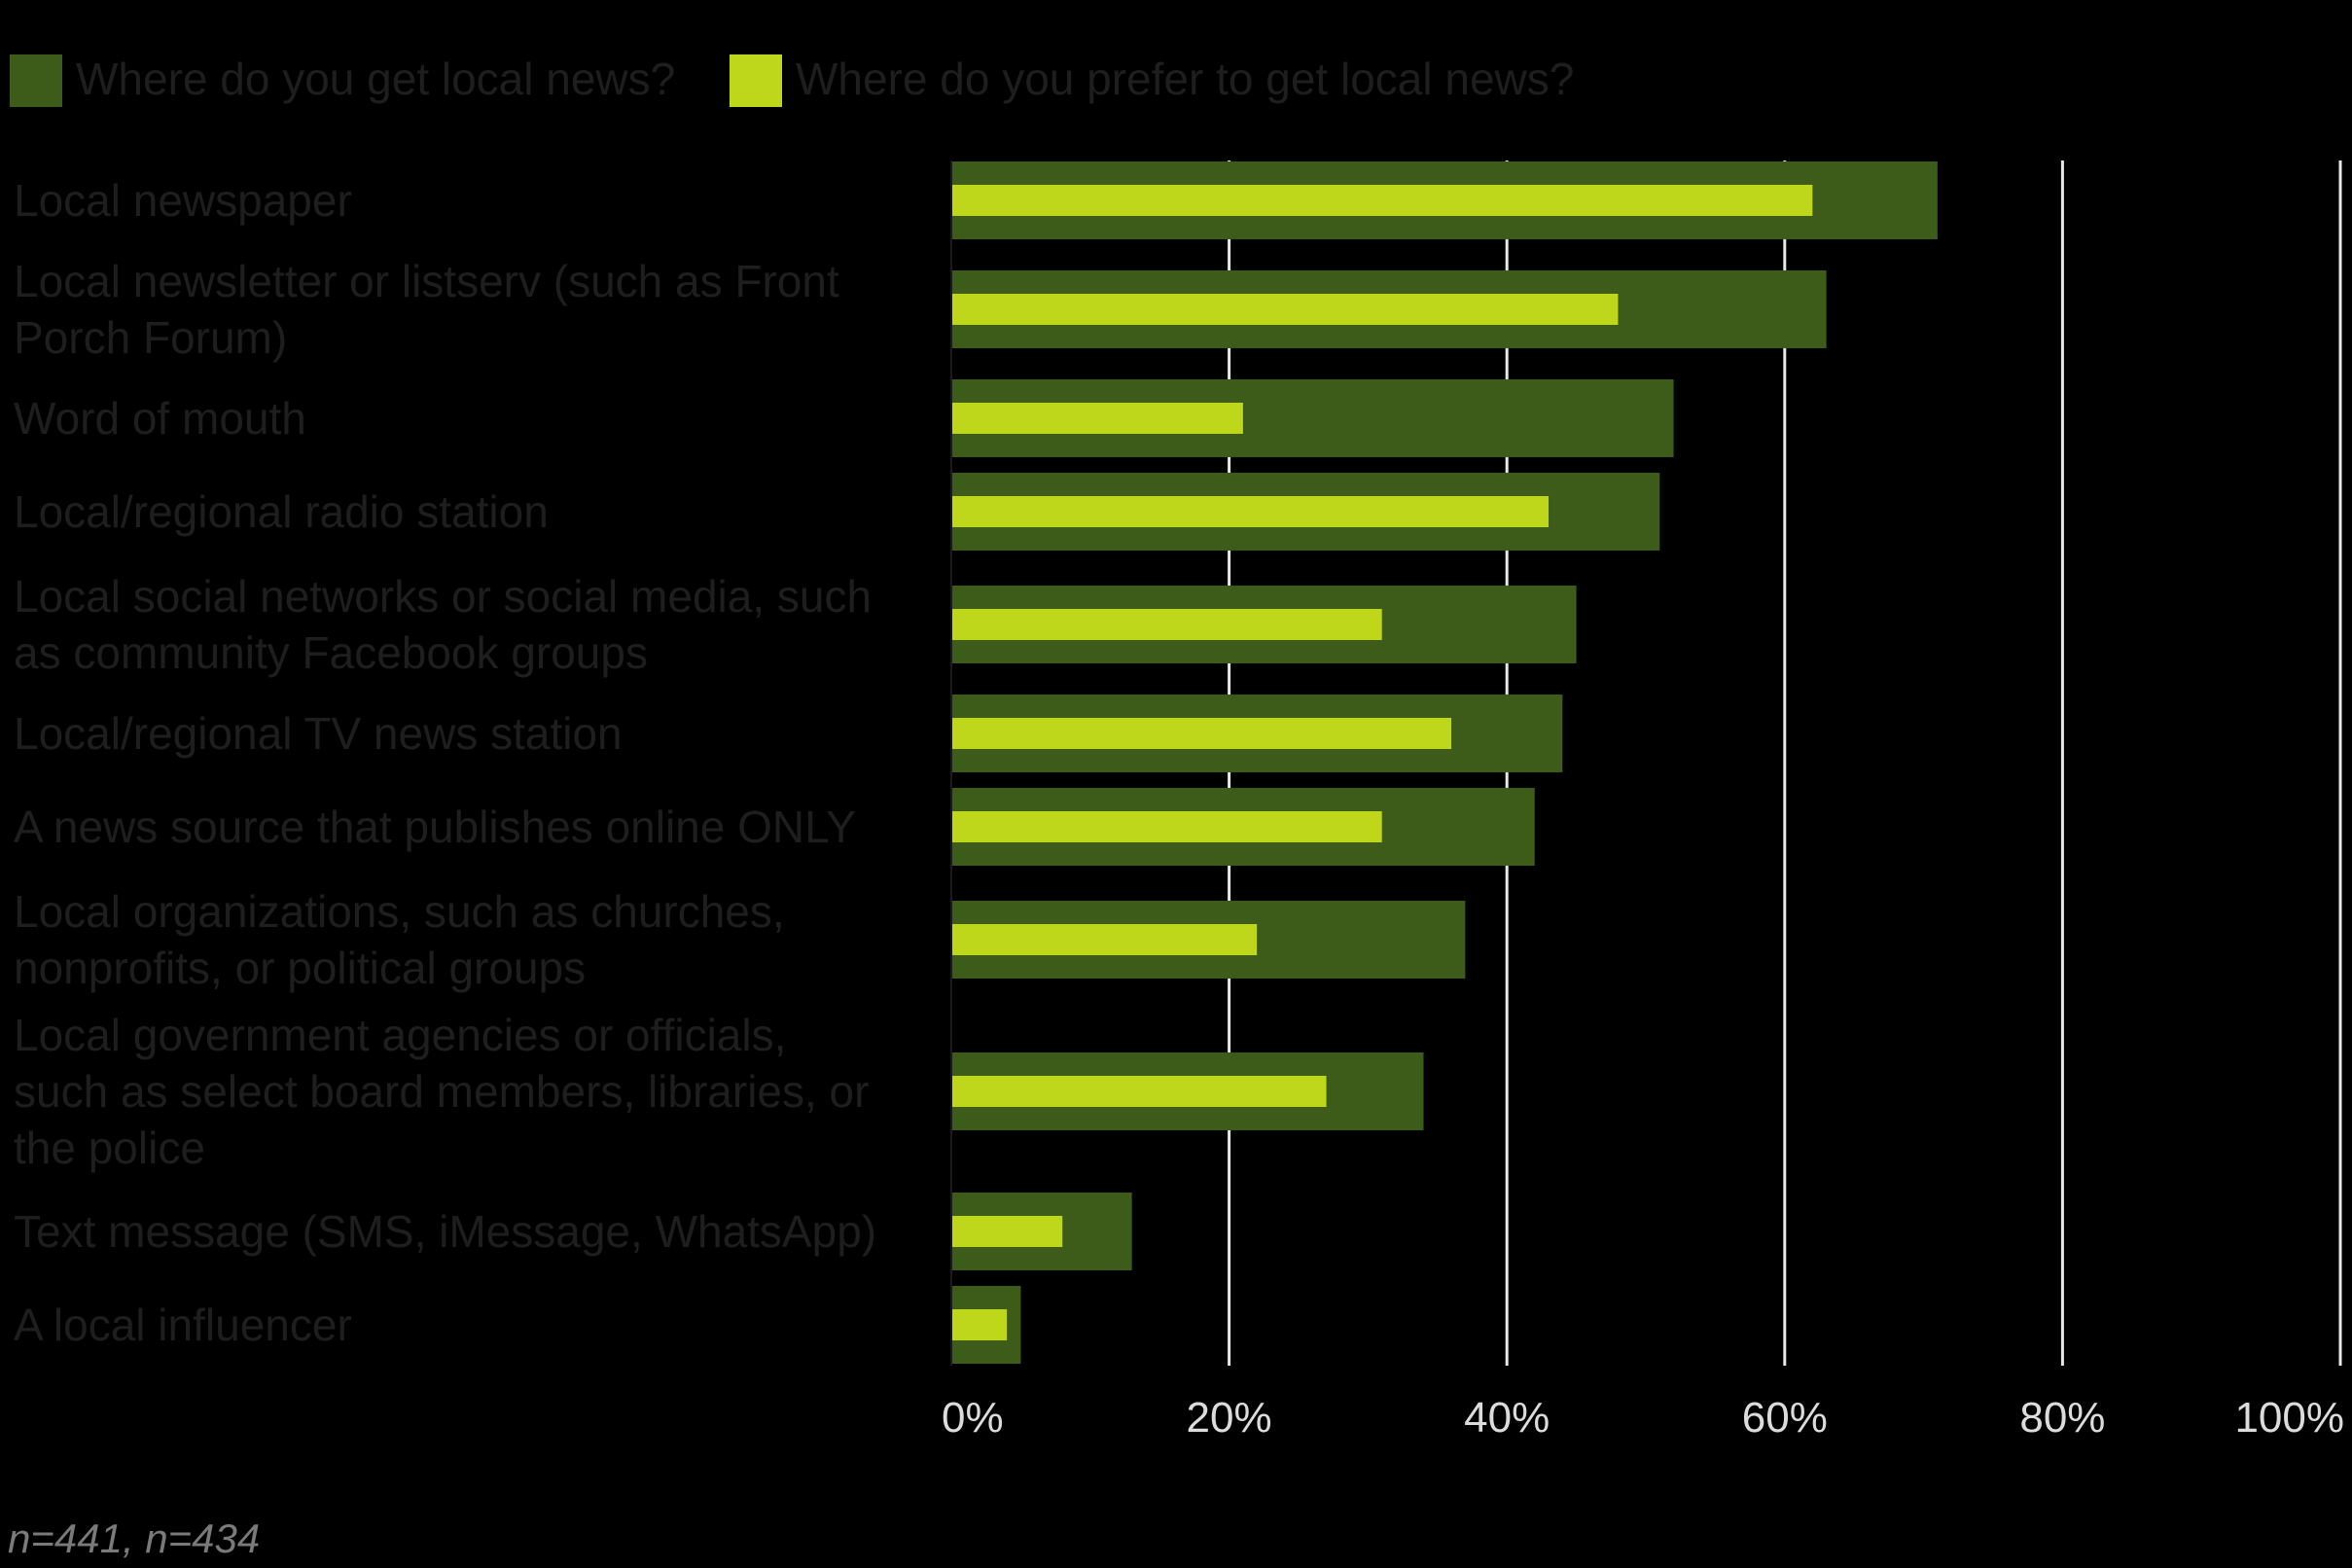  Describe the element at coordinates (318, 733) in the screenshot. I see `category-label: Local/regional TV news station` at that location.